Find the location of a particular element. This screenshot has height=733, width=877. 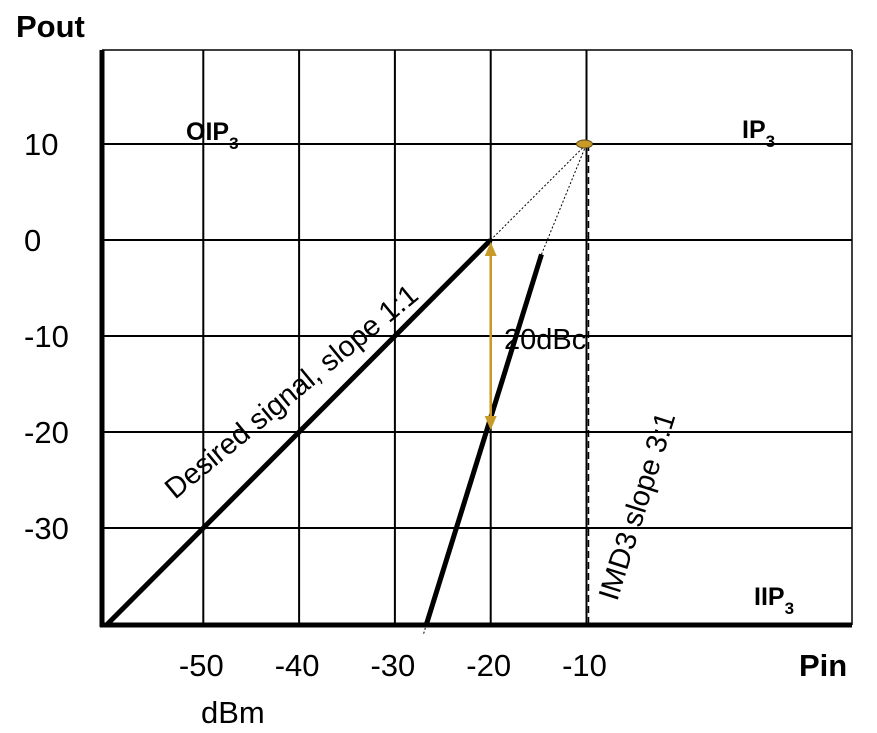

y-tick-label: -10 is located at coordinates (46, 336).